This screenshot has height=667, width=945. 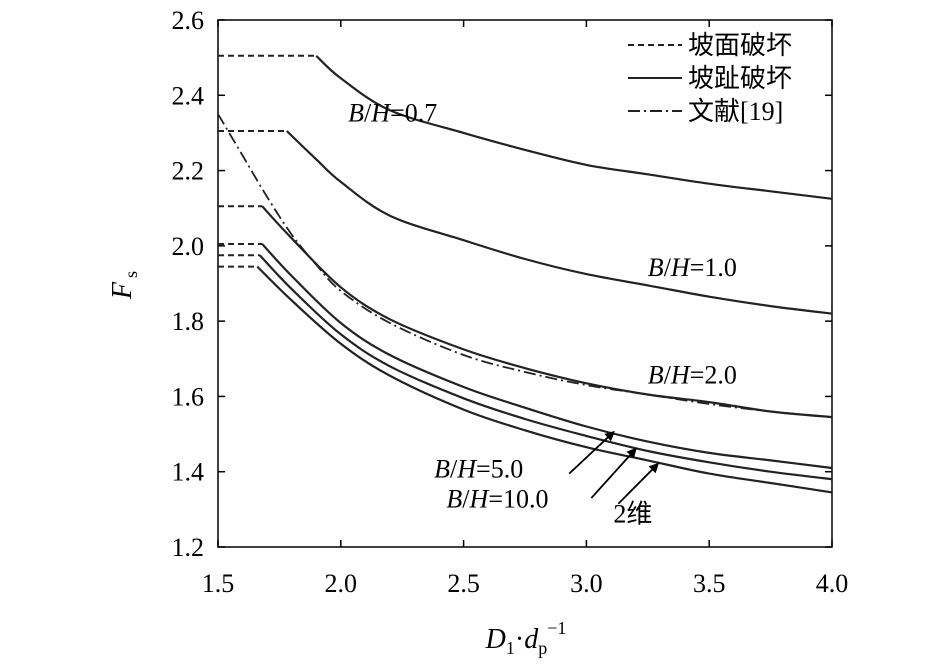 What do you see at coordinates (188, 321) in the screenshot?
I see `y-tick-label: 1.8` at bounding box center [188, 321].